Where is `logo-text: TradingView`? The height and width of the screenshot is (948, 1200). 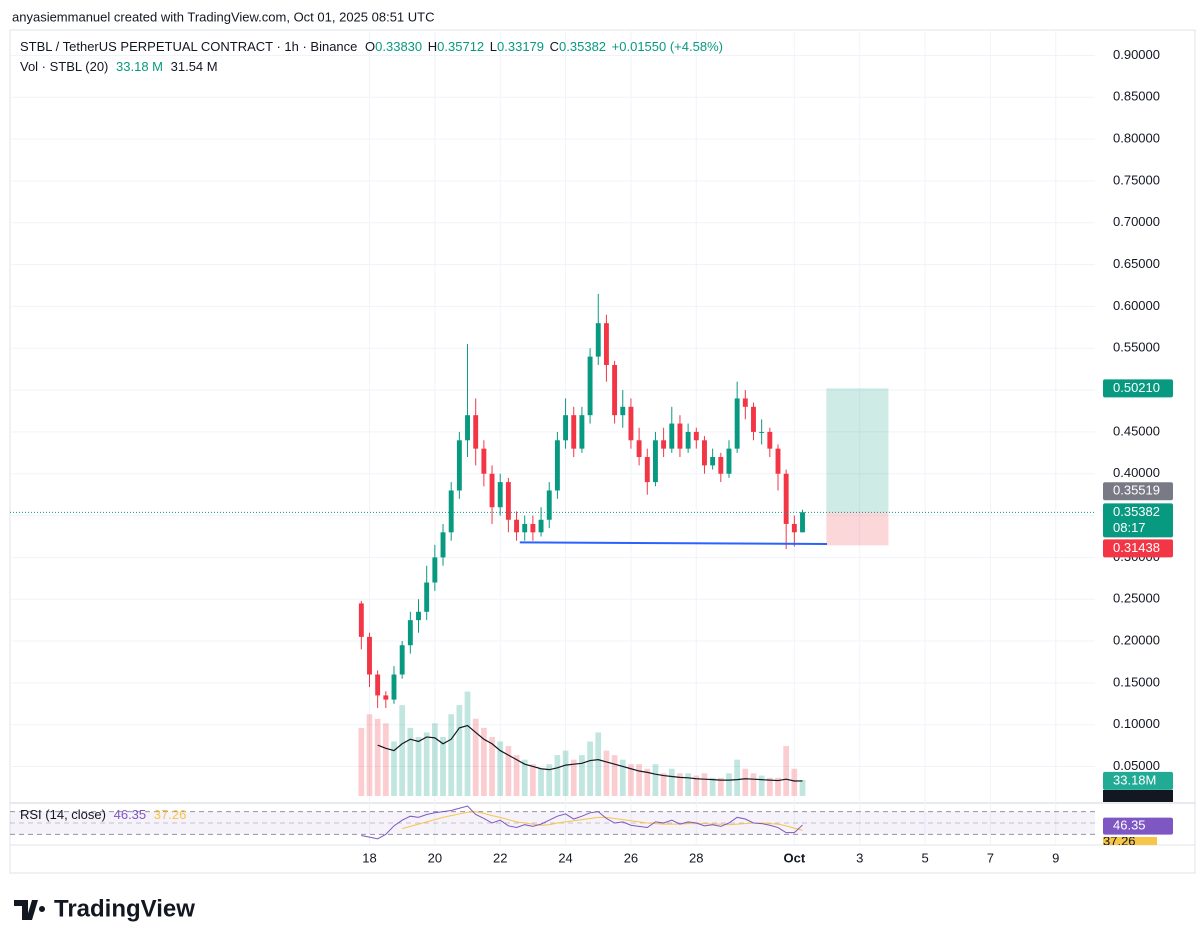
logo-text: TradingView is located at coordinates (124, 908).